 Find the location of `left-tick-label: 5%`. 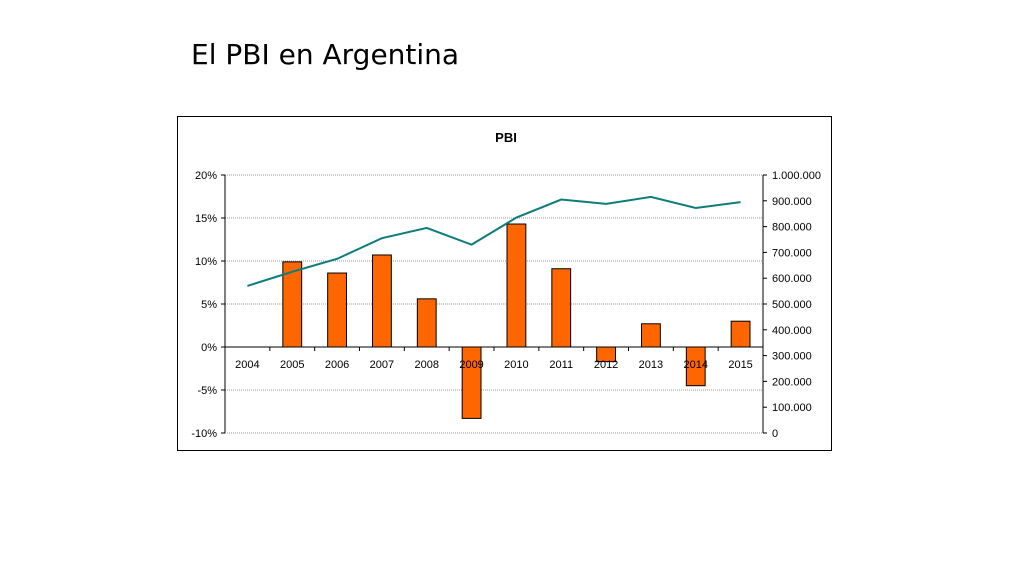

left-tick-label: 5% is located at coordinates (209, 305).